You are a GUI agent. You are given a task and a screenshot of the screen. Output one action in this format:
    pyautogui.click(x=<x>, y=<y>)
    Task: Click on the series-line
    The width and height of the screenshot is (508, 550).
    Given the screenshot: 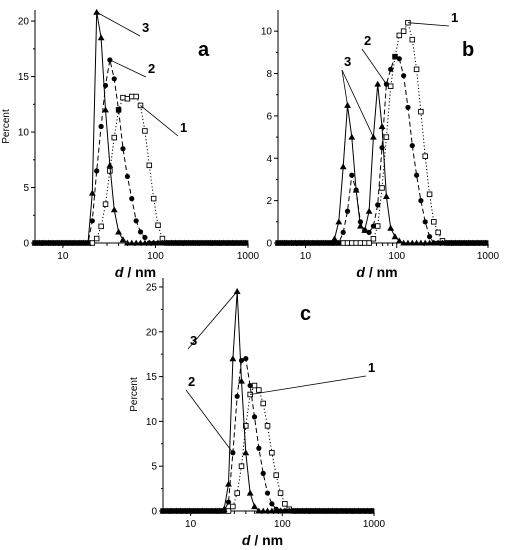 What is the action you would take?
    pyautogui.click(x=382, y=164)
    